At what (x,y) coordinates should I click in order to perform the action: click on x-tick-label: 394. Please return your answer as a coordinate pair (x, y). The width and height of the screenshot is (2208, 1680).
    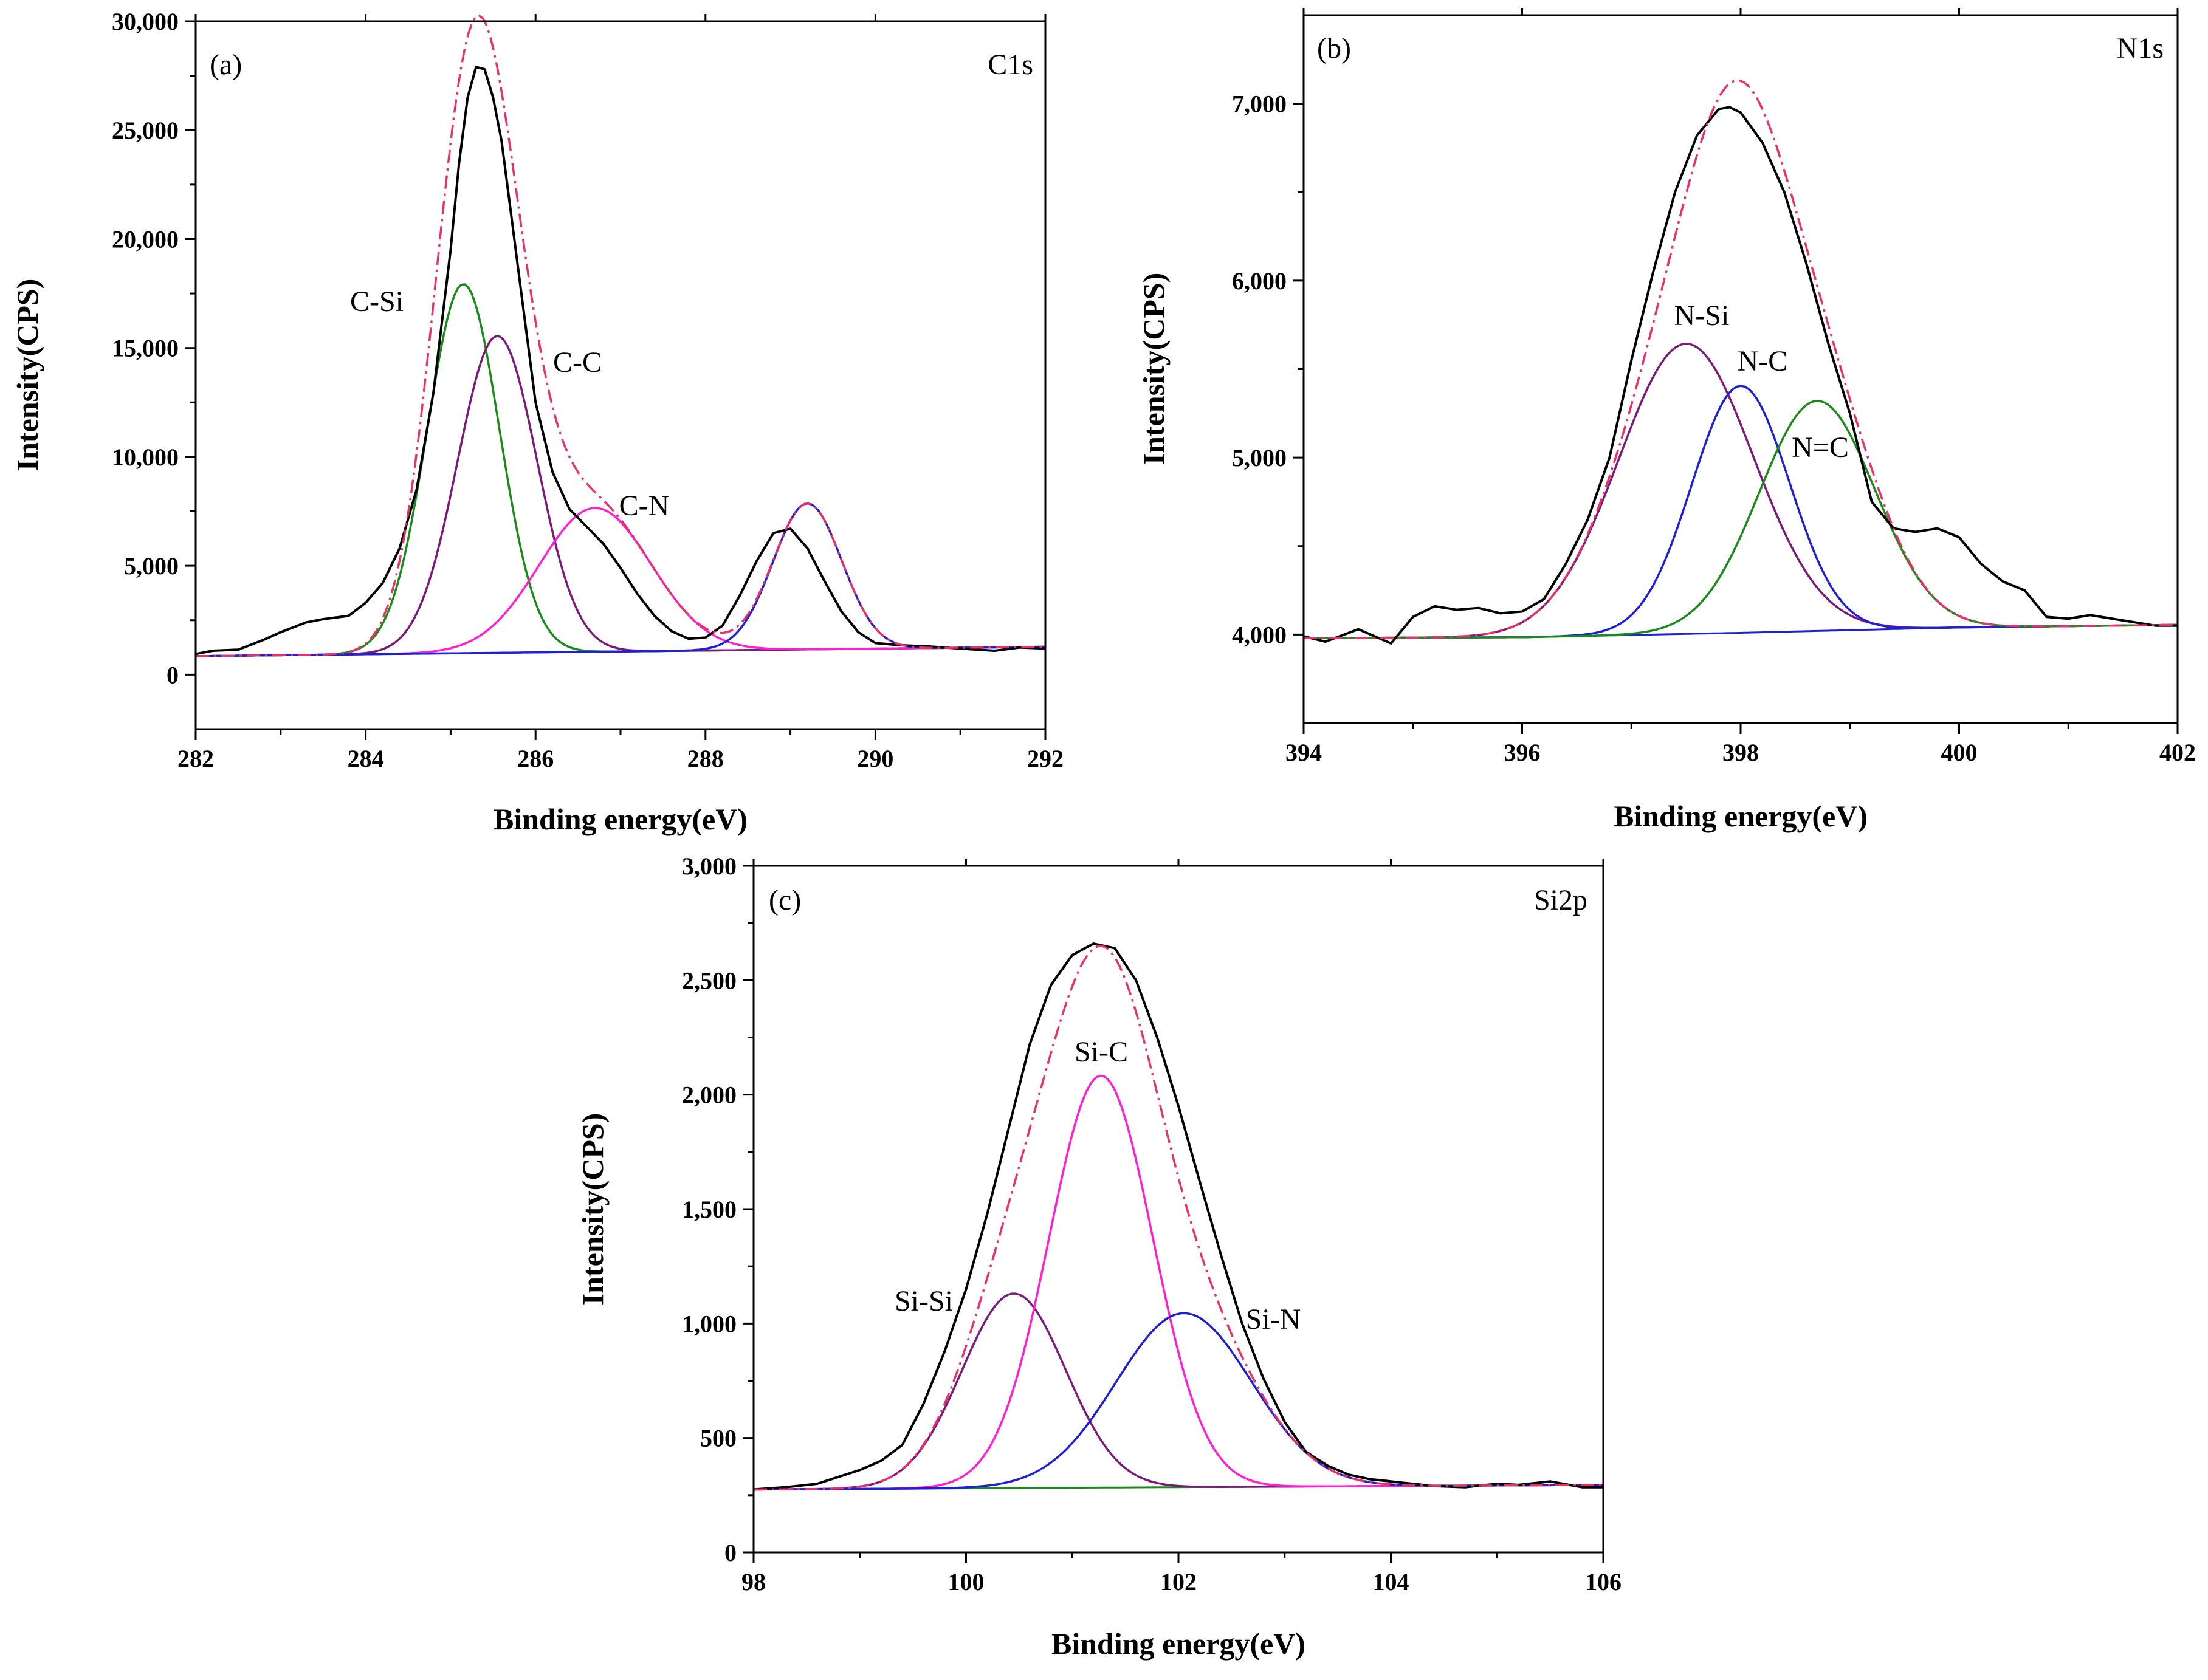
    Looking at the image, I should click on (1303, 752).